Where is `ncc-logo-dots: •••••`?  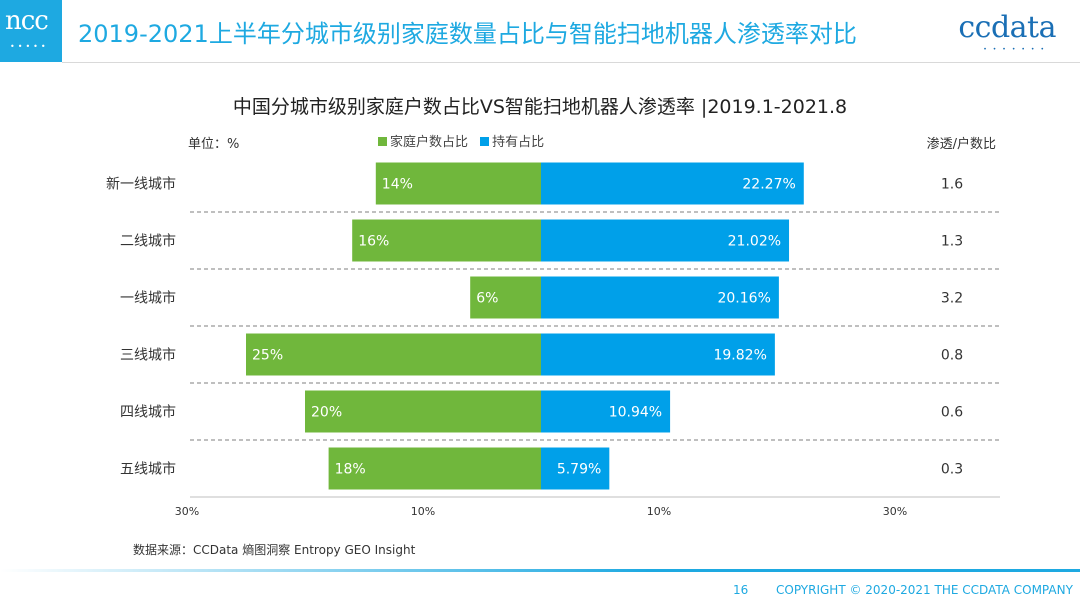
ncc-logo-dots: ••••• is located at coordinates (29, 46).